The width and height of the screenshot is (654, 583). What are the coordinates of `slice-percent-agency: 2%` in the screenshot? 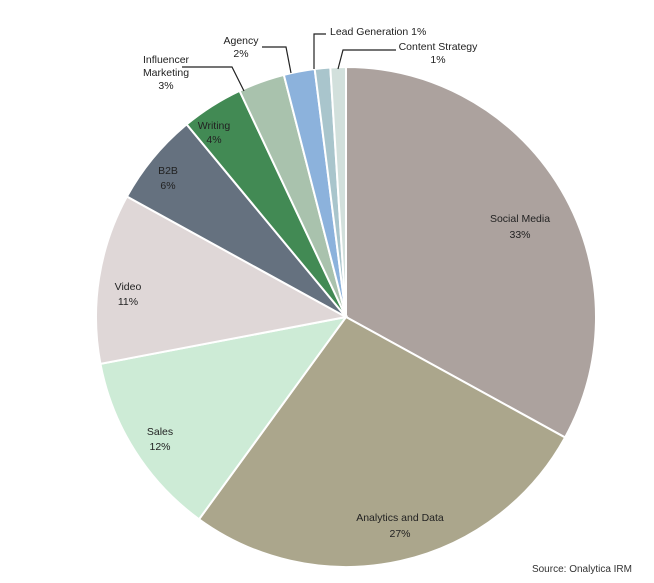 It's located at (240, 54).